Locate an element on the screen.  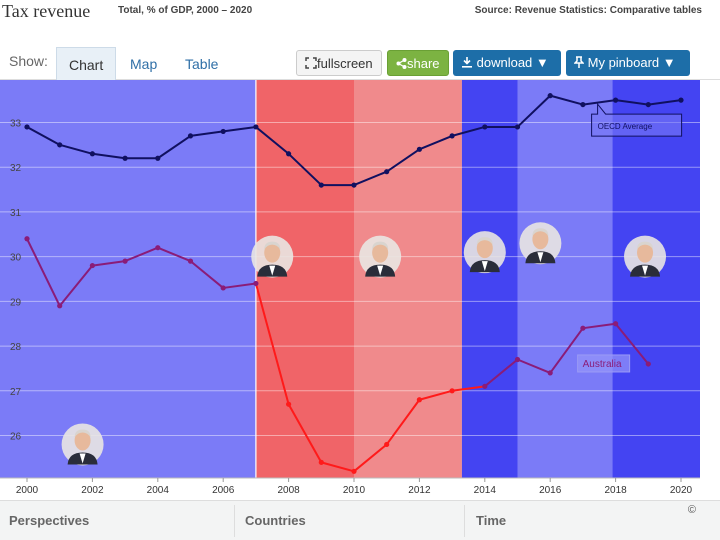
portrait-2013-2015 is located at coordinates (484, 252).